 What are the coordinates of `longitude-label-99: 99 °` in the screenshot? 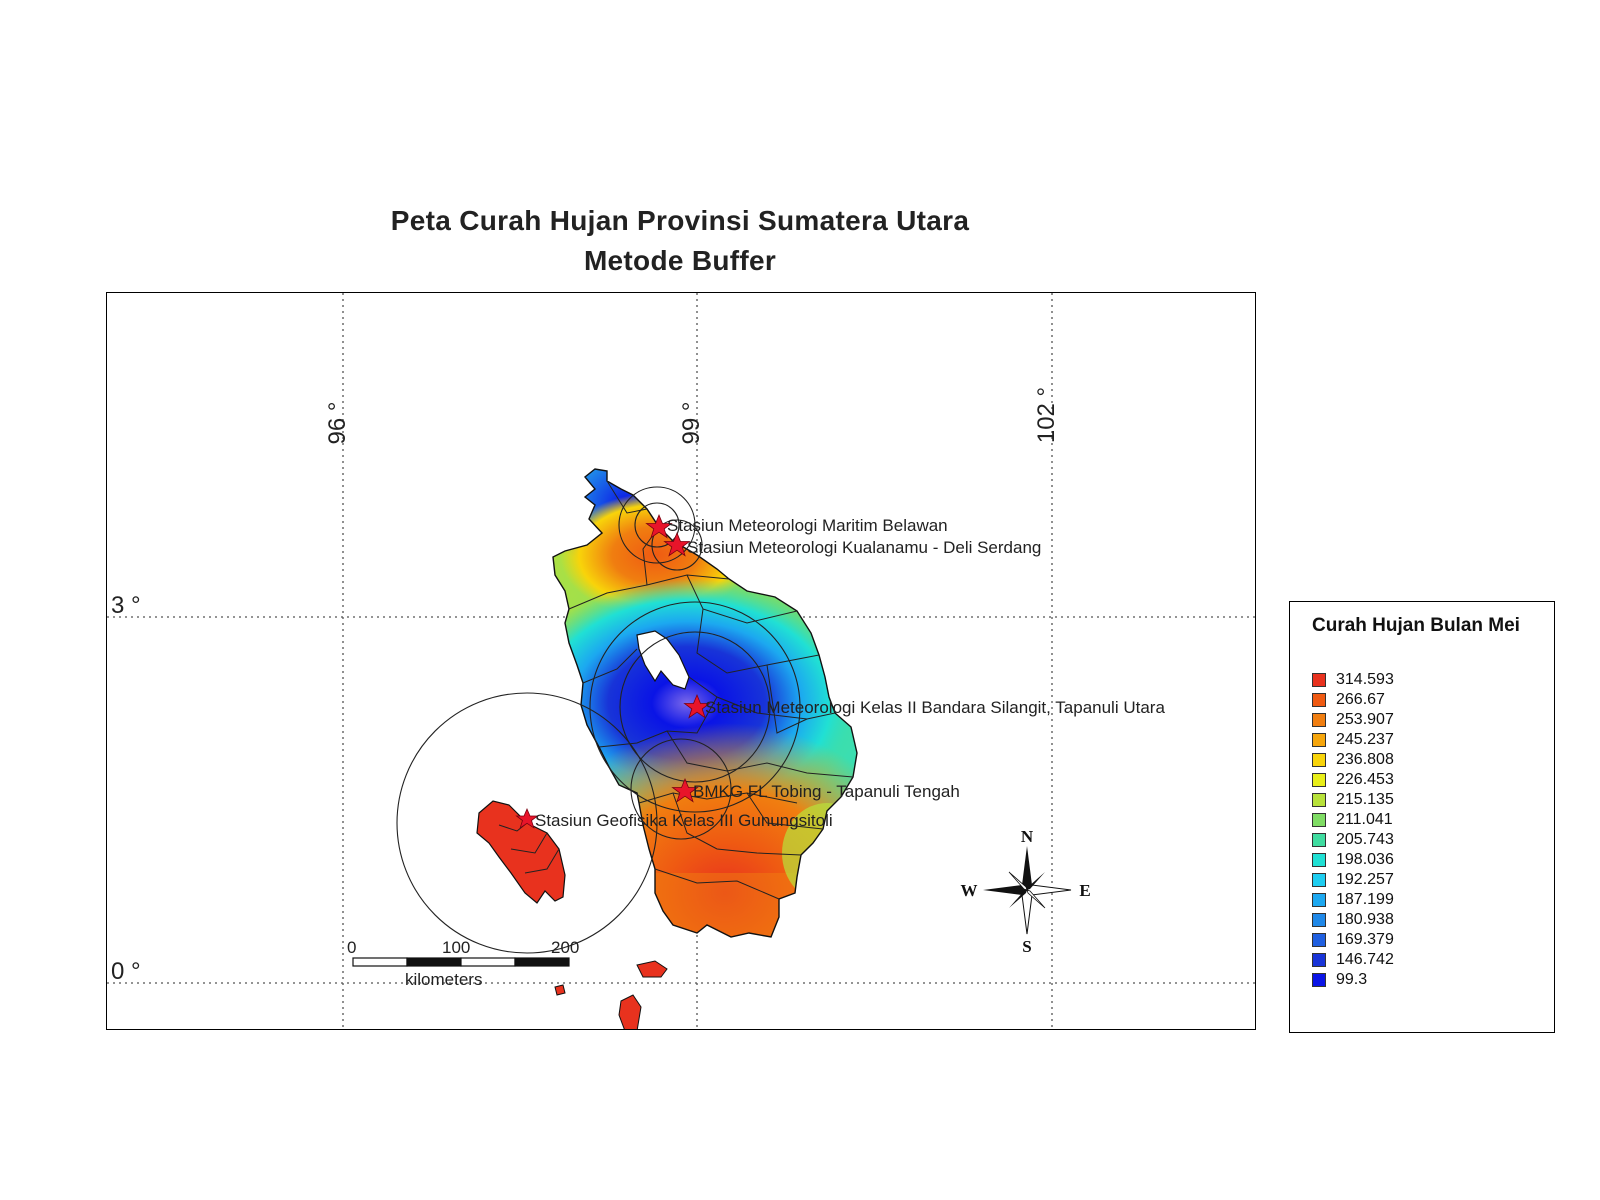 It's located at (691, 423).